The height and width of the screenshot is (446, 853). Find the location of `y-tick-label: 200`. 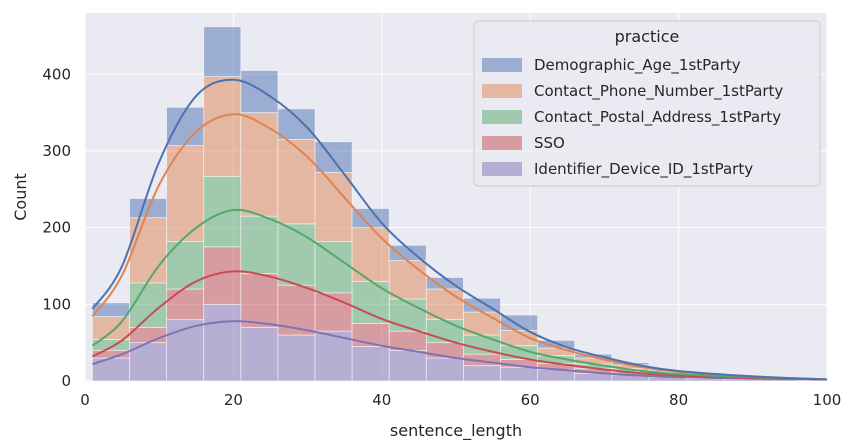

y-tick-label: 200 is located at coordinates (56, 228).